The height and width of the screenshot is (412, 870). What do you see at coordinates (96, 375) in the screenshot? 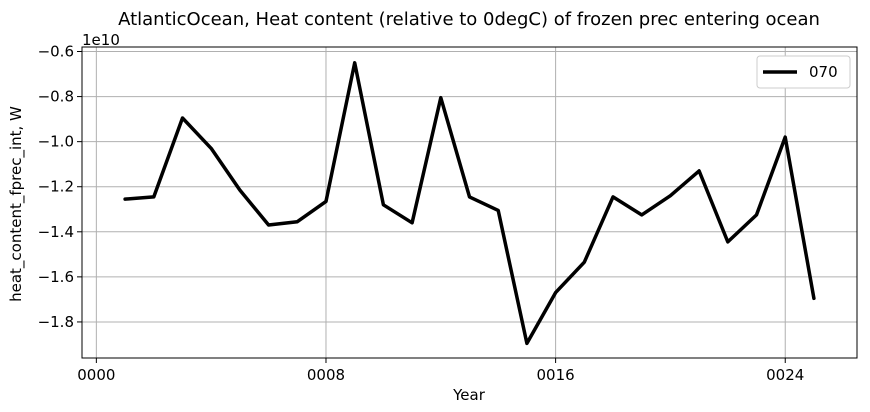
I see `x-tick-label: 0000` at bounding box center [96, 375].